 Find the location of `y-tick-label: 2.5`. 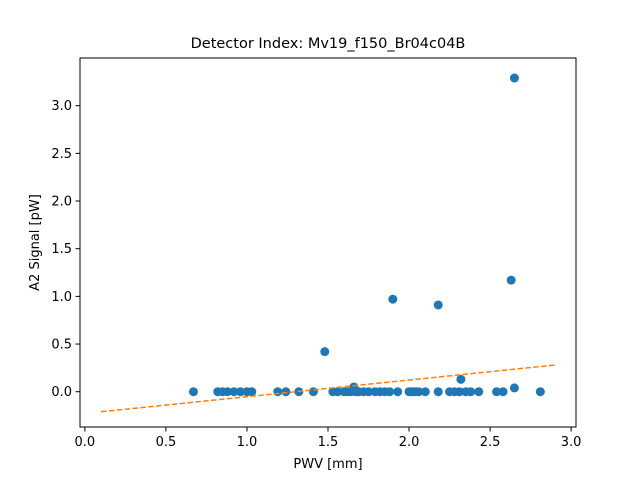

y-tick-label: 2.5 is located at coordinates (61, 154).